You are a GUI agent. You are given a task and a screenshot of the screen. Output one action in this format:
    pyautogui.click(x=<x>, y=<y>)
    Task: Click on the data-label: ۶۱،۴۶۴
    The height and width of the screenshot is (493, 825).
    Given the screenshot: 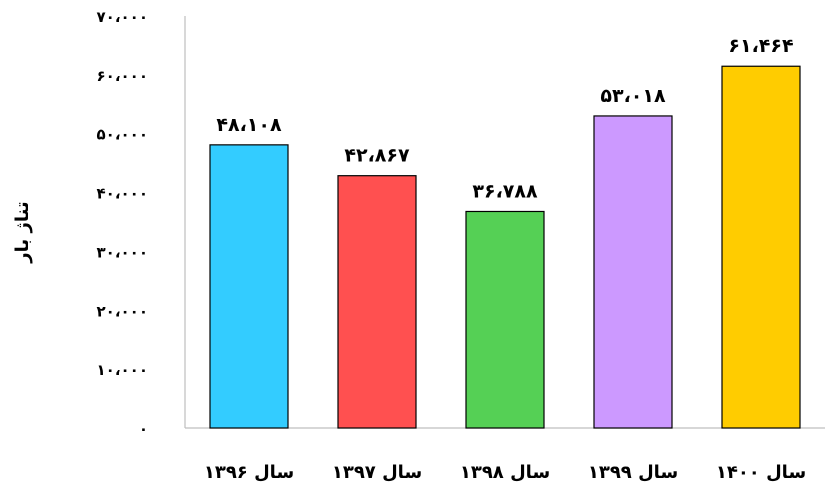 What is the action you would take?
    pyautogui.click(x=760, y=46)
    